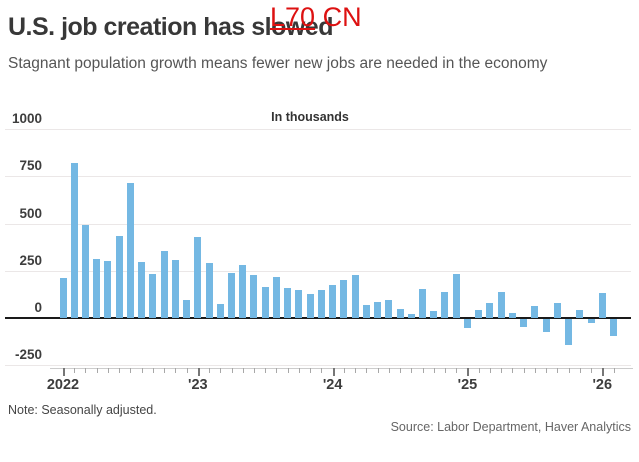  Describe the element at coordinates (467, 385) in the screenshot. I see `x-axis-year-label: '25` at that location.